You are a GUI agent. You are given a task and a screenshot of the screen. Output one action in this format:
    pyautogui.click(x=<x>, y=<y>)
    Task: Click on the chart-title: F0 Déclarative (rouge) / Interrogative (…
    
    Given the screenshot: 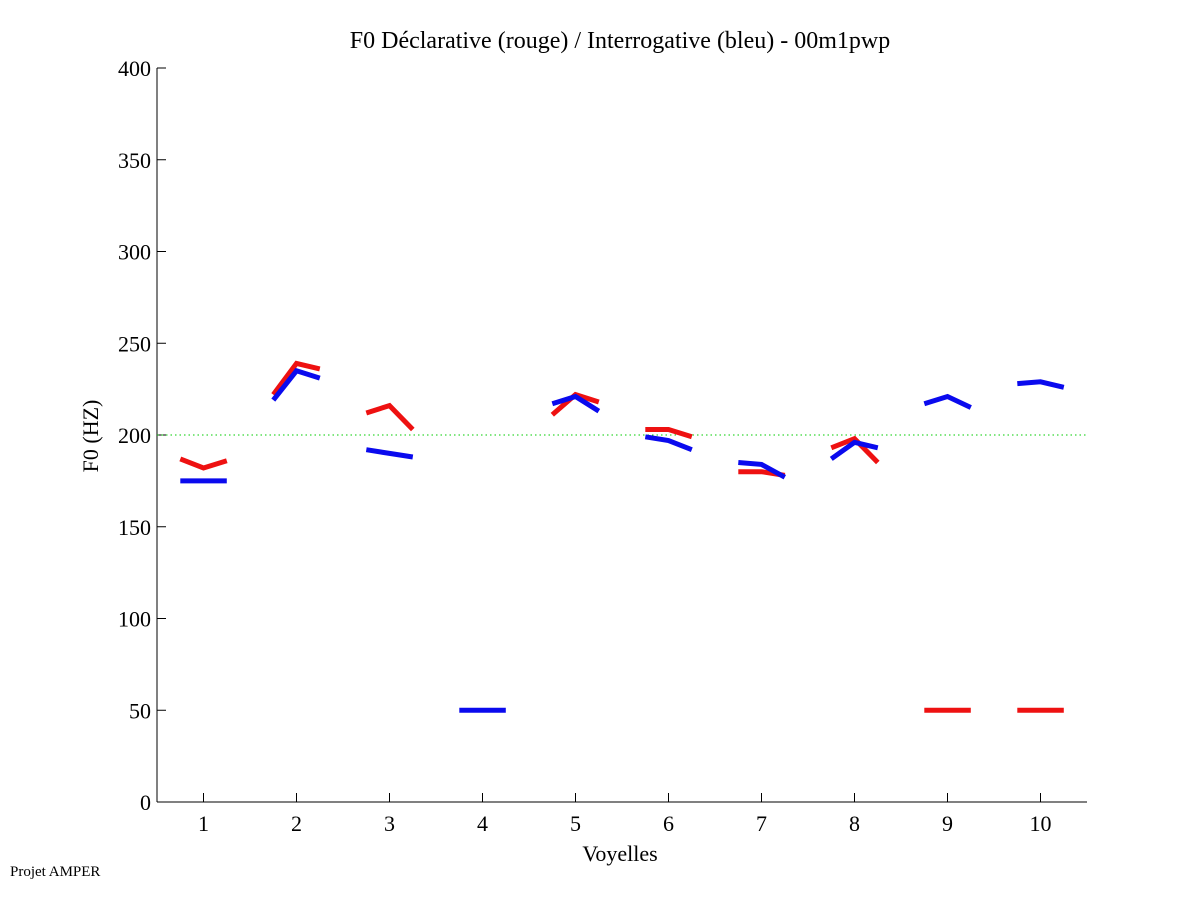 What is the action you would take?
    pyautogui.click(x=620, y=41)
    